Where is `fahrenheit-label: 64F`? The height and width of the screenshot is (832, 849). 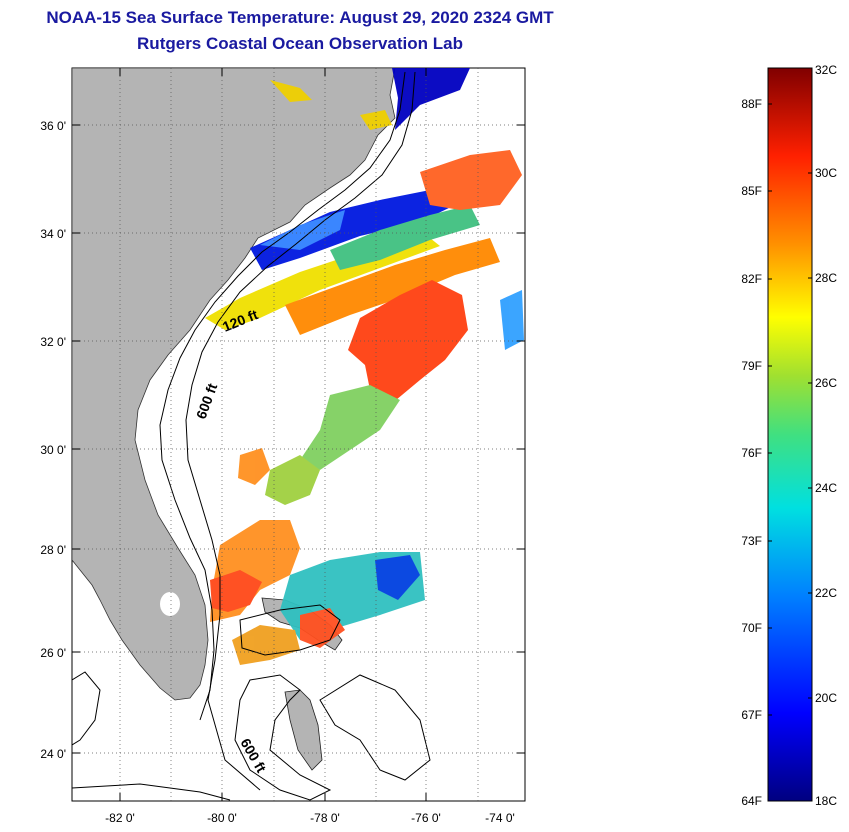 fahrenheit-label: 64F is located at coordinates (751, 801).